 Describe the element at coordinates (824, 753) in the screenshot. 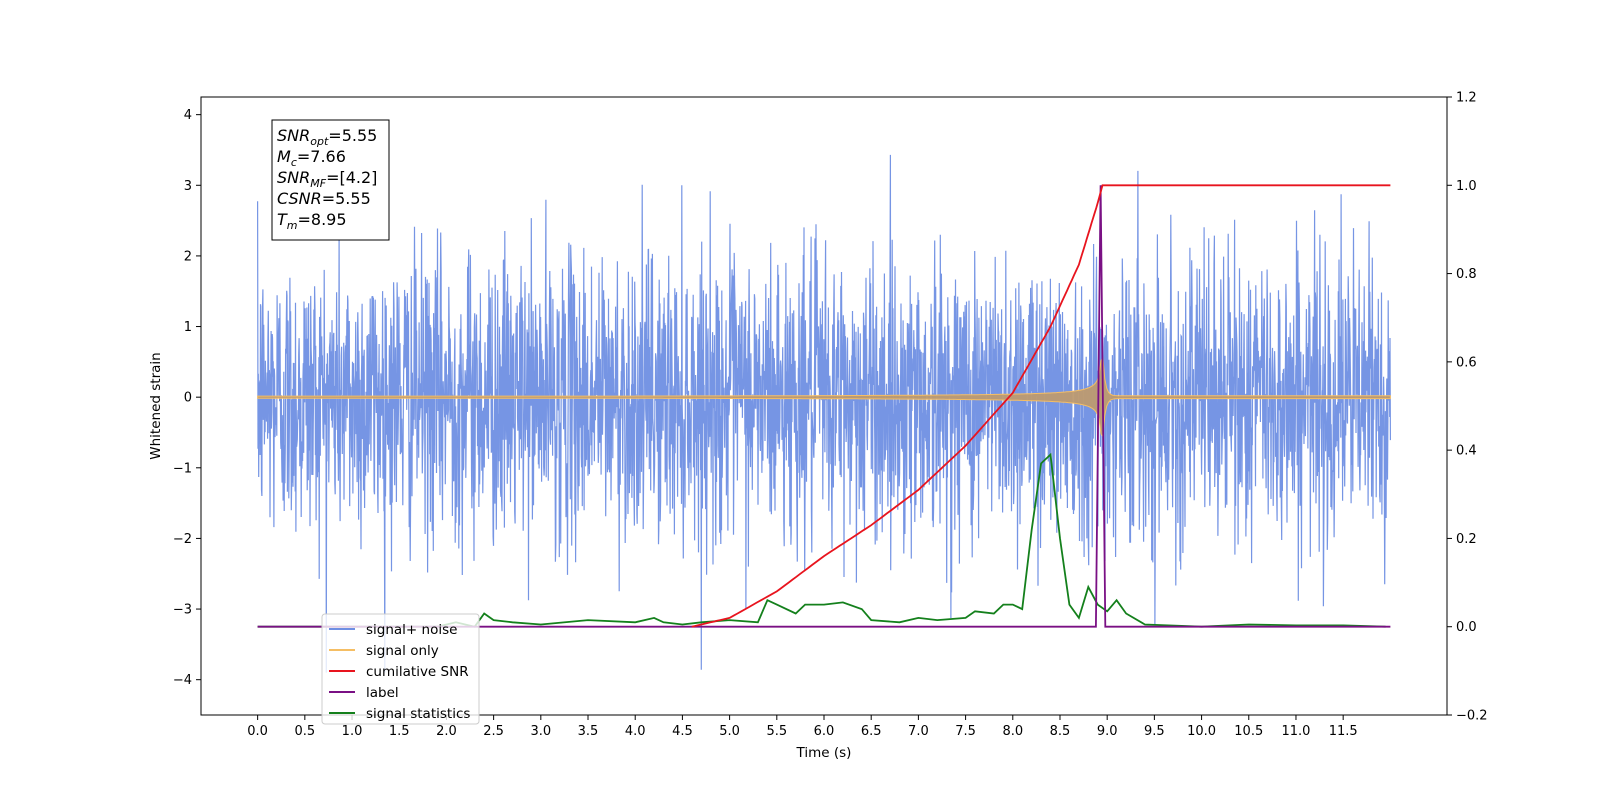

I see `x-axis-label: Time (s)` at that location.